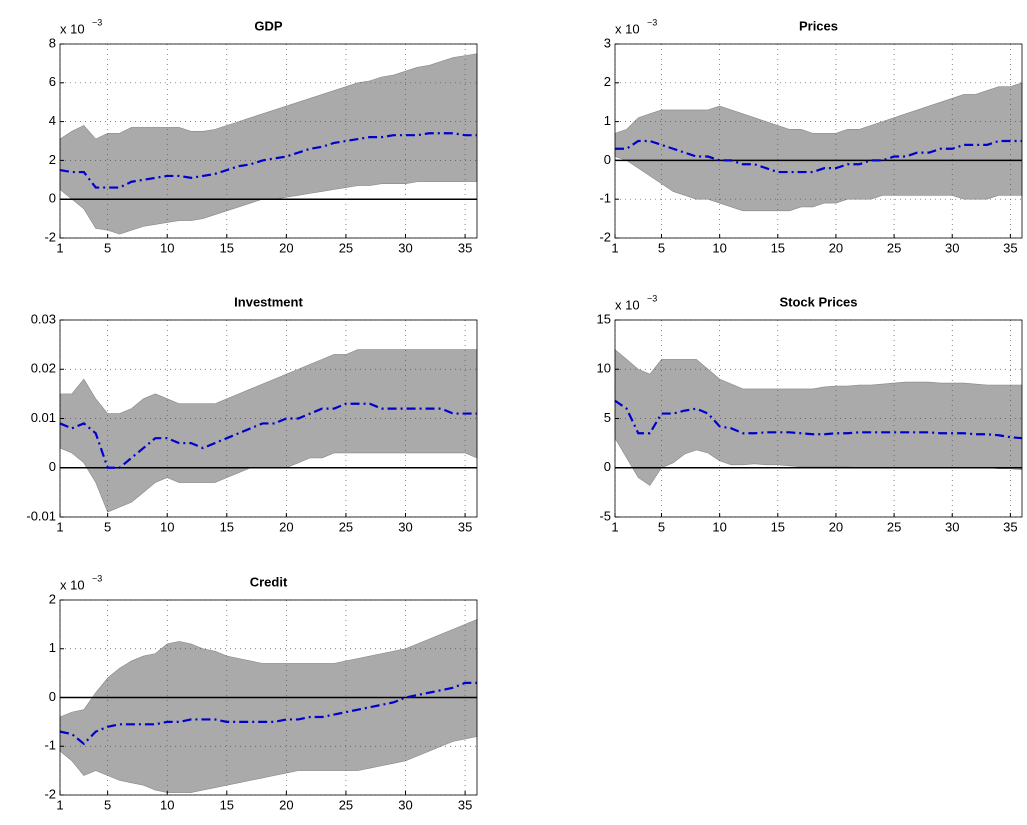 This screenshot has height=825, width=1027. What do you see at coordinates (818, 25) in the screenshot?
I see `subplot-title: Prices` at bounding box center [818, 25].